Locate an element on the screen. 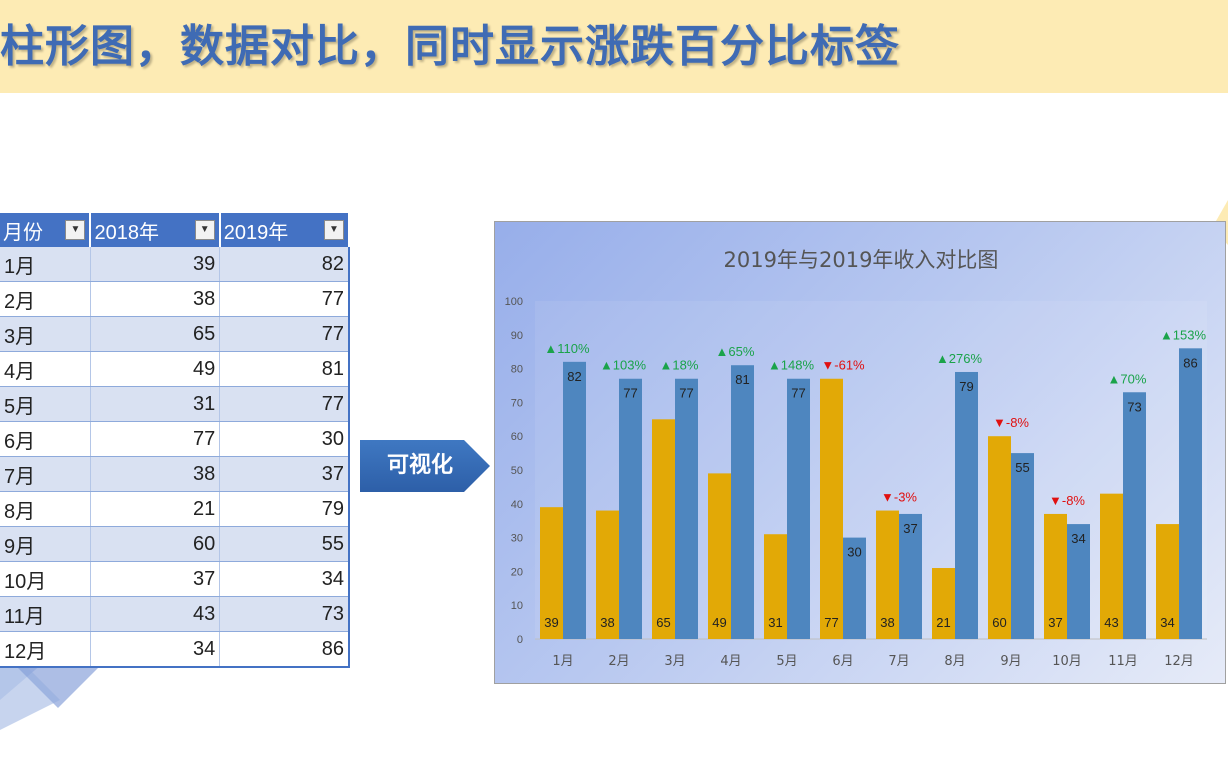 The height and width of the screenshot is (768, 1228). table-row: 3月 65 77 is located at coordinates (175, 334).